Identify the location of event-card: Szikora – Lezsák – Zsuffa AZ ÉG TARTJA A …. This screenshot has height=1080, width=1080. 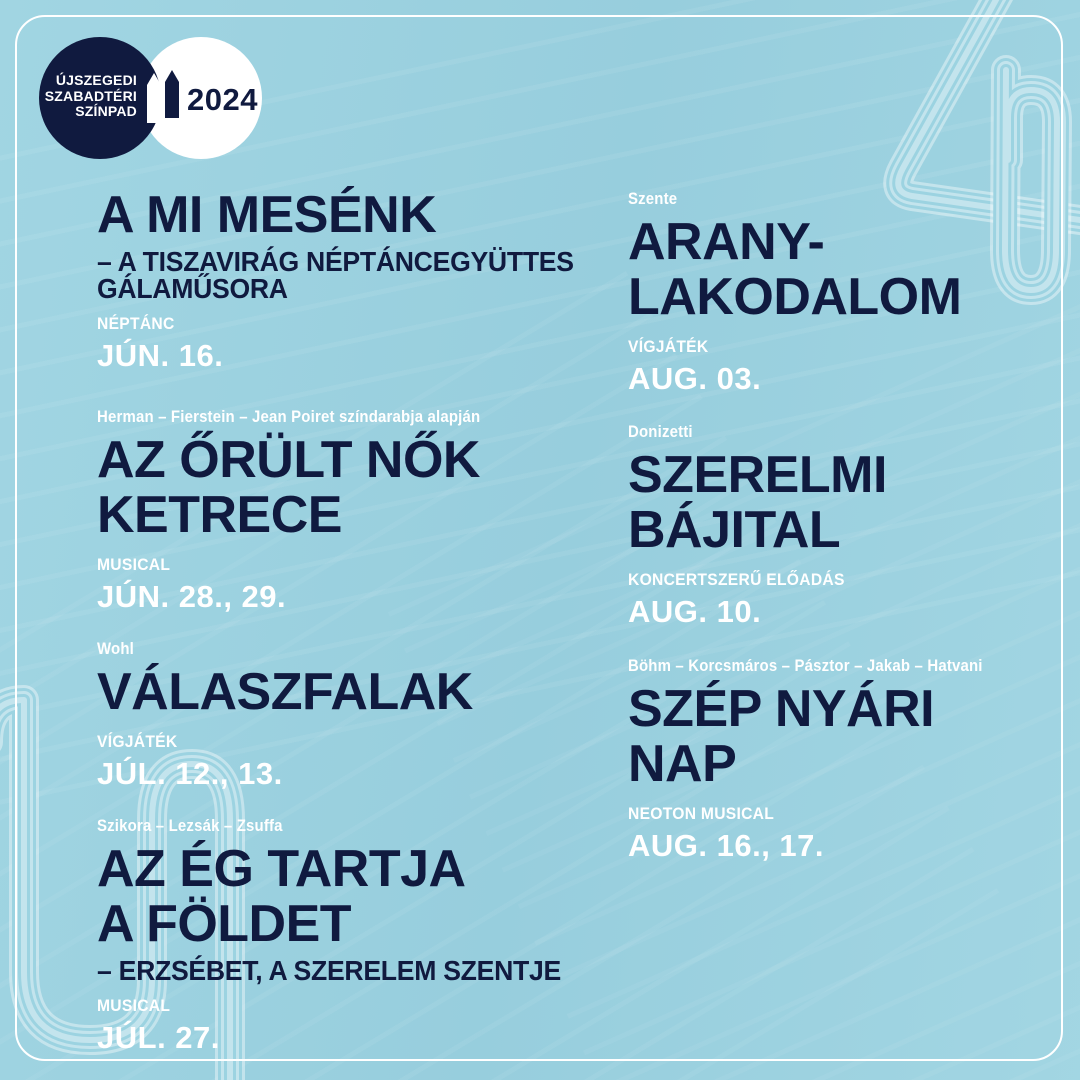
(341, 935).